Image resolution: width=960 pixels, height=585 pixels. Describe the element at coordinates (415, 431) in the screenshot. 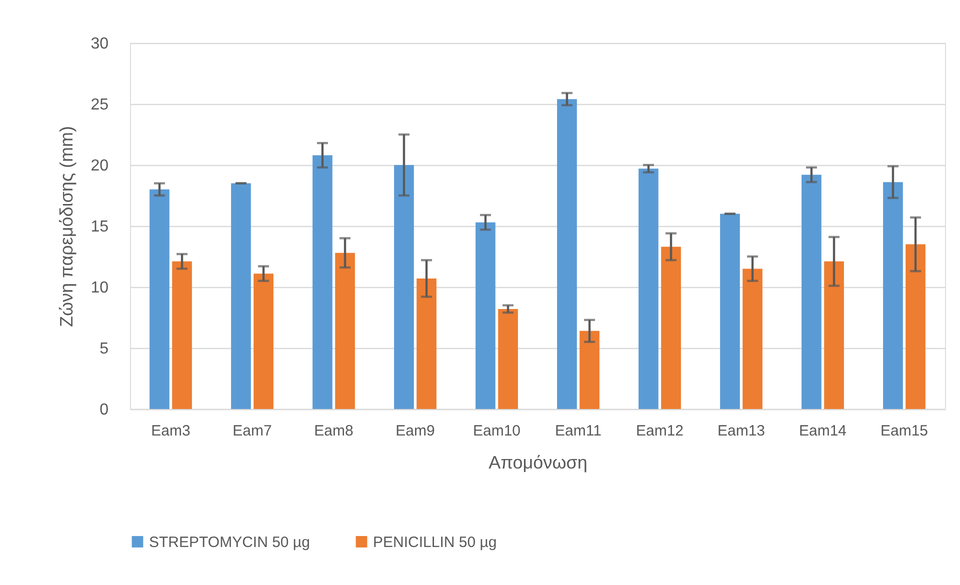

I see `x-tick-label: Eam9` at that location.